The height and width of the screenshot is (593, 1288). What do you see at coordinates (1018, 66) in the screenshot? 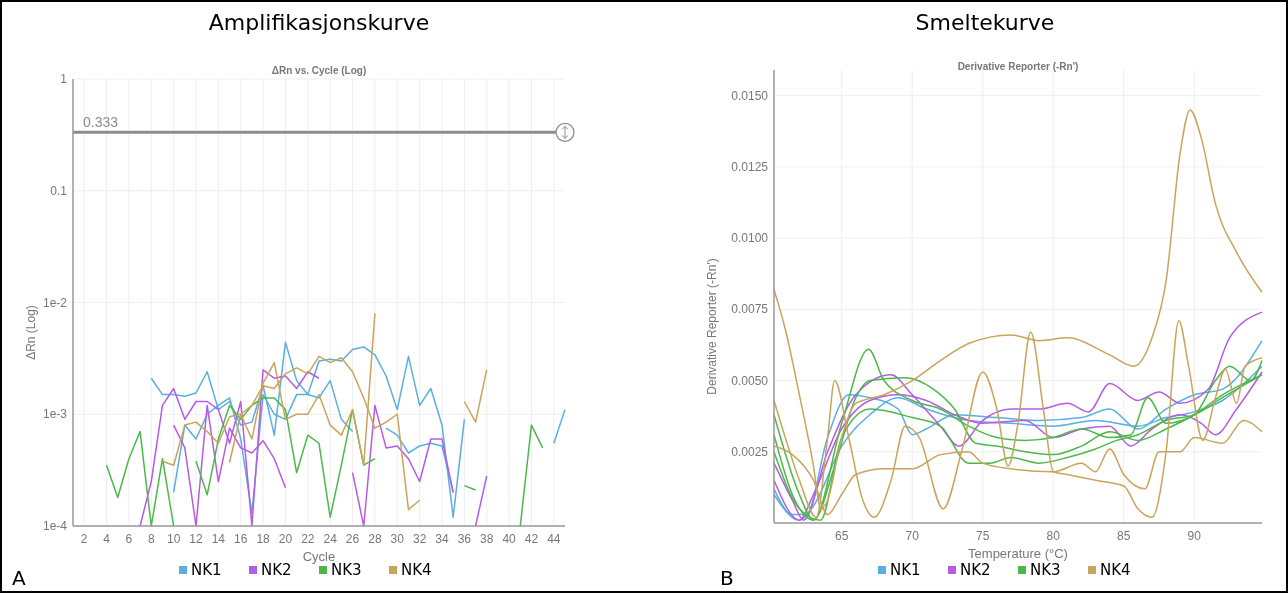
I see `chart-subtitle: Derivative Reporter (-Rn')` at bounding box center [1018, 66].